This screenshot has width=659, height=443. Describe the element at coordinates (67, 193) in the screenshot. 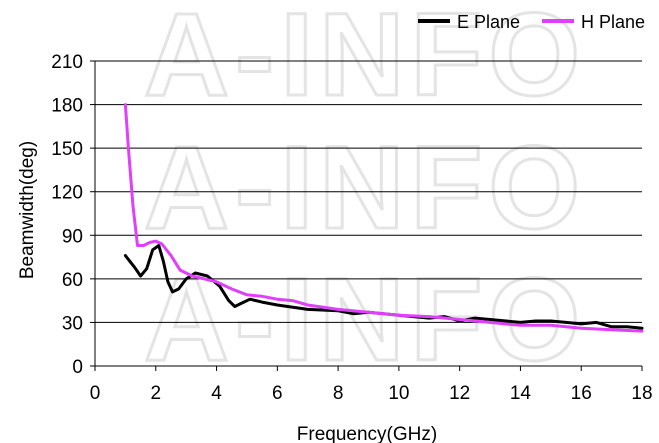

I see `y-tick-label: 120` at that location.